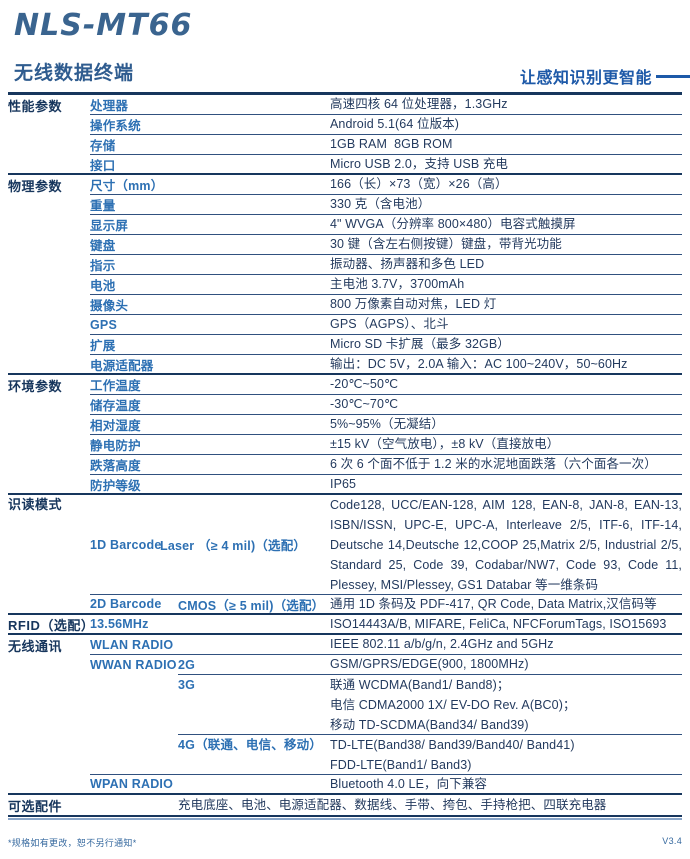 The image size is (690, 859). I want to click on band-label: 2G, so click(187, 664).